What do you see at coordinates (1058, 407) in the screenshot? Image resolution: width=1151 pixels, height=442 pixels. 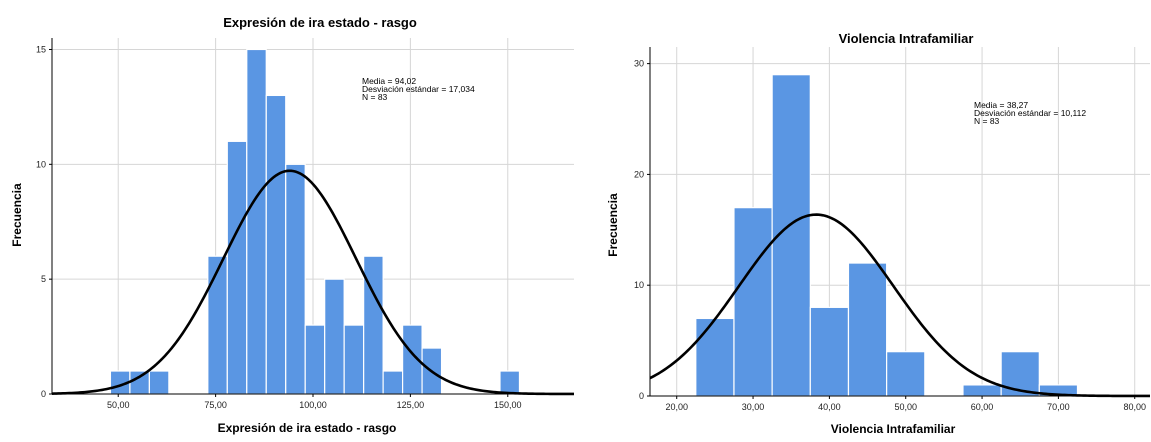 I see `x-tick-label: 70,00` at bounding box center [1058, 407].